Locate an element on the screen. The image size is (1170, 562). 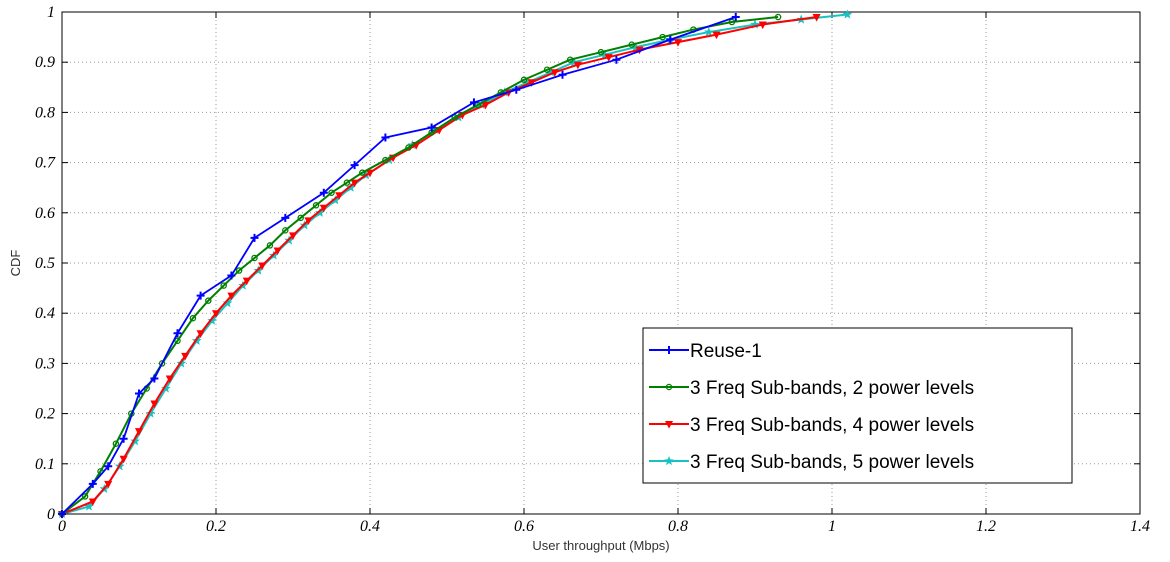
legend-entry-label: Reuse-1 is located at coordinates (726, 351).